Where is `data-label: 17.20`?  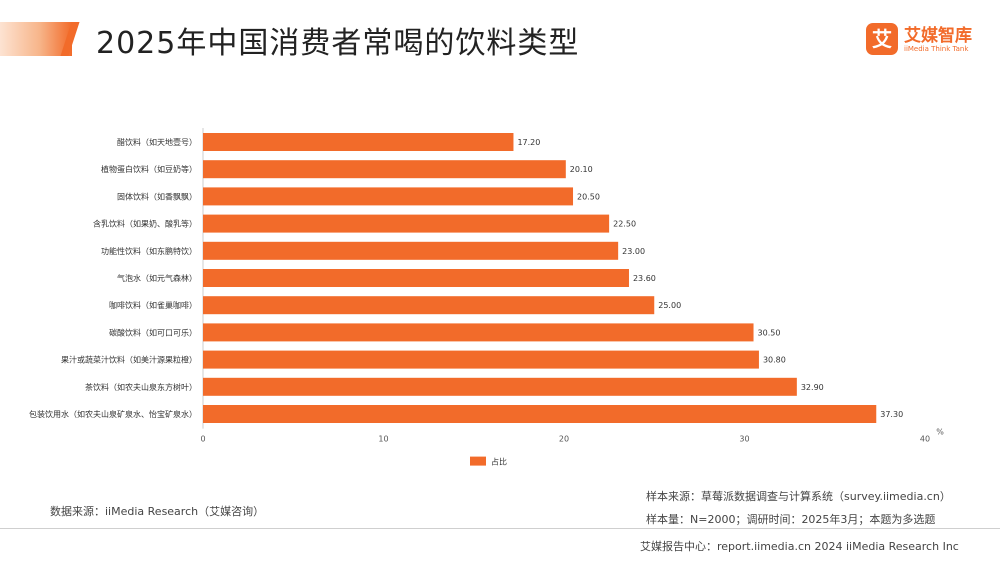
data-label: 17.20 is located at coordinates (528, 142).